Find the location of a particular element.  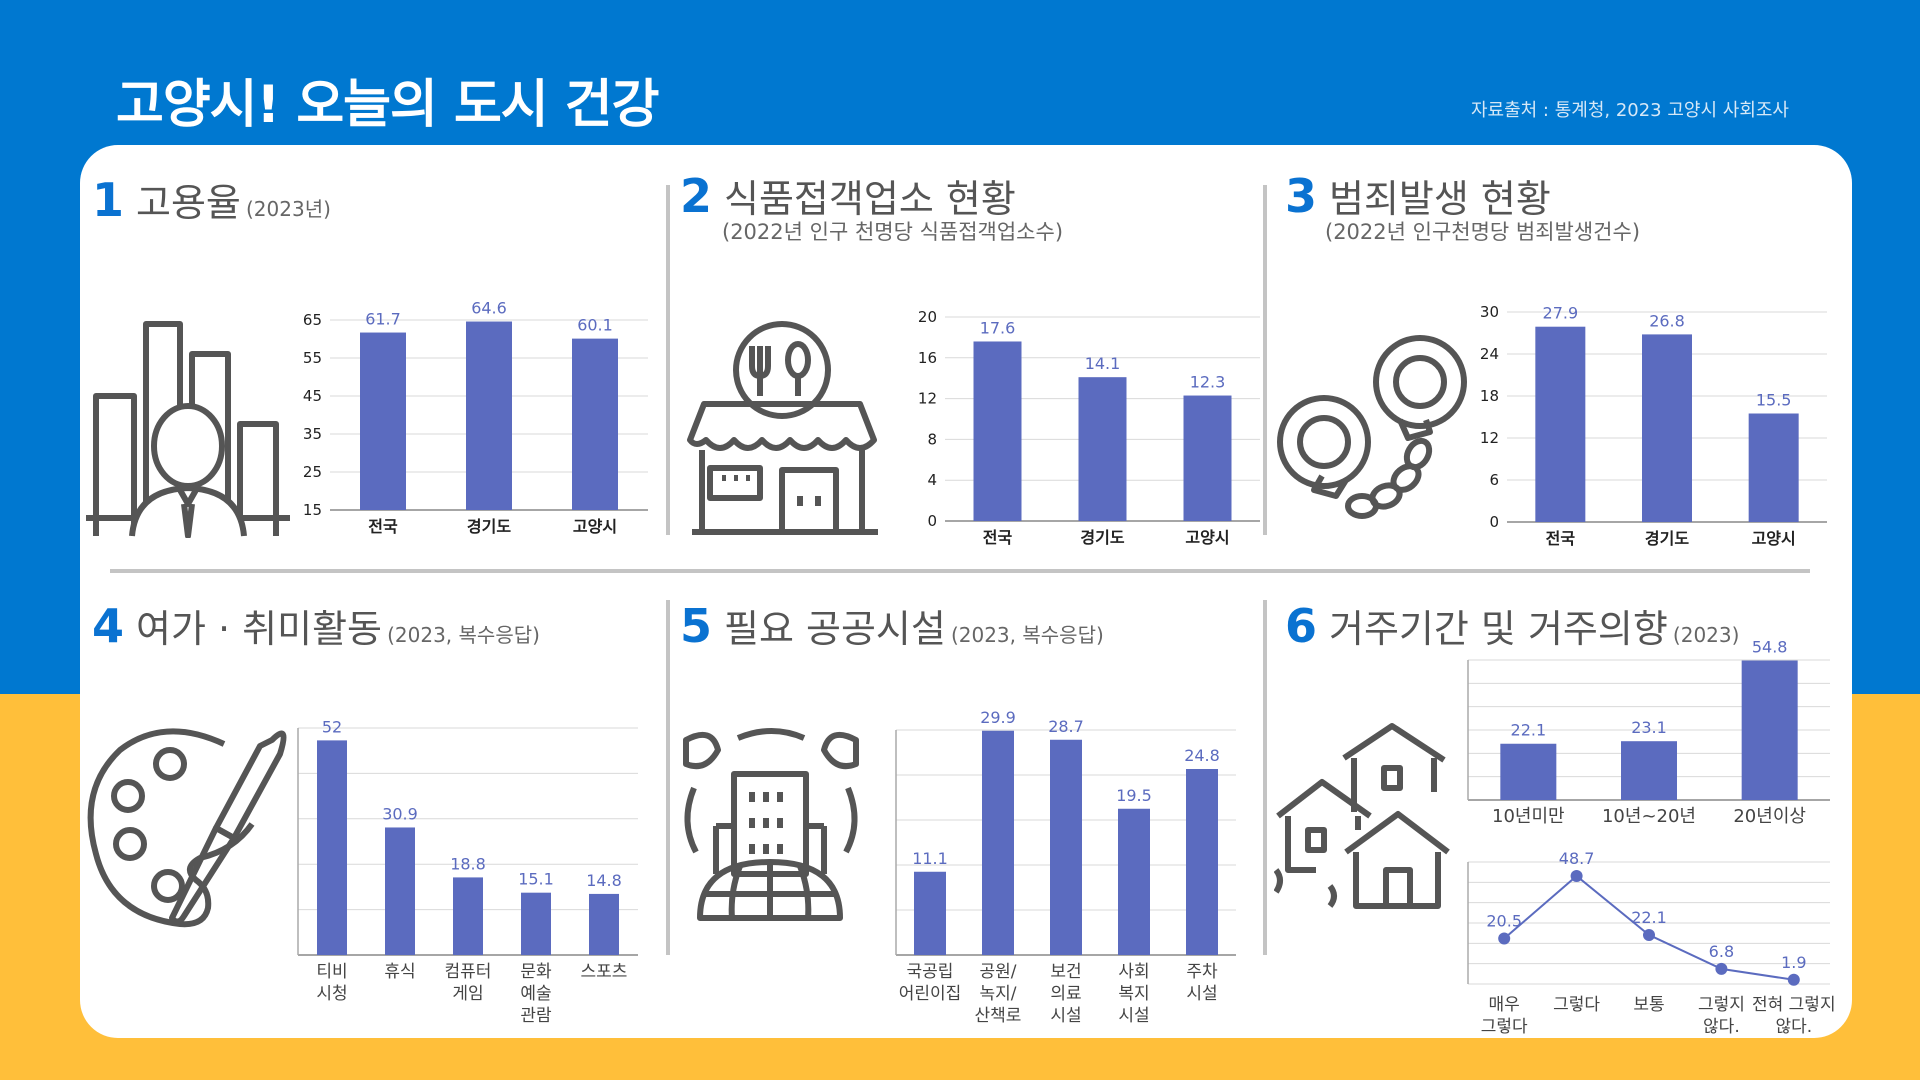

section-number: 5 is located at coordinates (696, 626).